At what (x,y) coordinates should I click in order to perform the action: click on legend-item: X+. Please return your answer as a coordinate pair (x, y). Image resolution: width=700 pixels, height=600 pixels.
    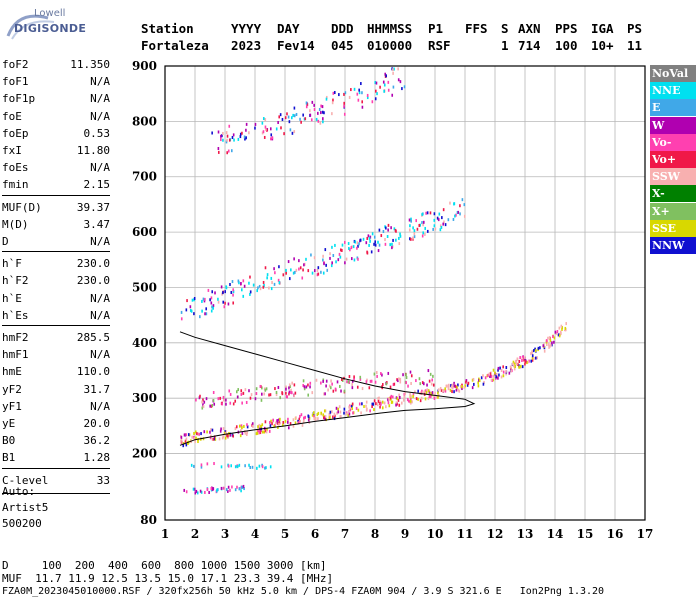
    Looking at the image, I should click on (673, 211).